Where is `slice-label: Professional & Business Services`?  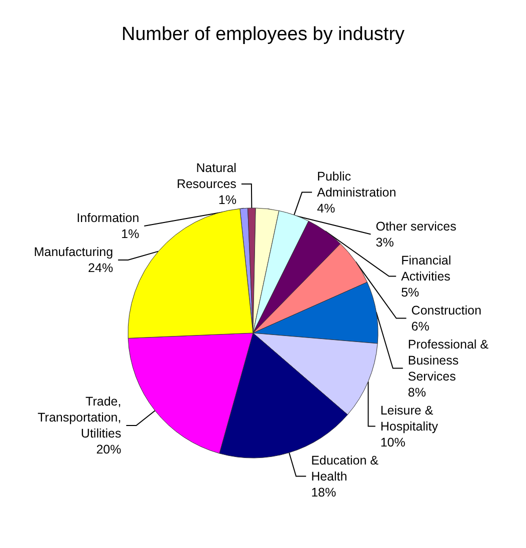 slice-label: Professional & Business Services is located at coordinates (449, 360).